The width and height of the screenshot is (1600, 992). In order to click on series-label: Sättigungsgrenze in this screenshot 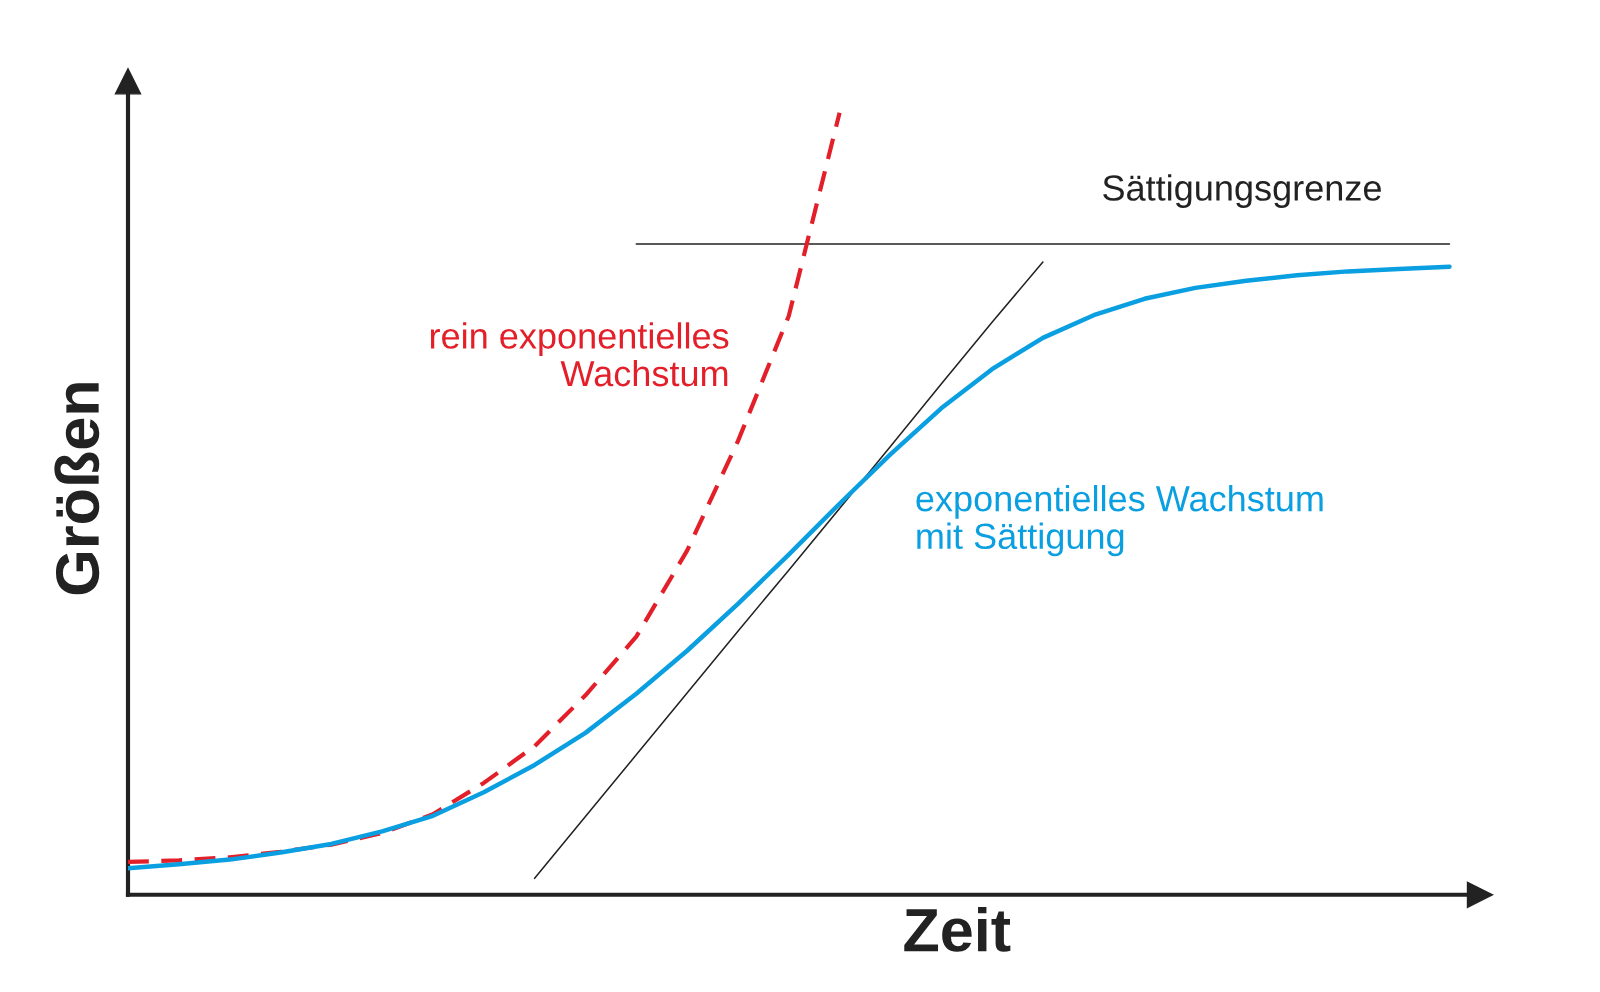, I will do `click(1242, 191)`.